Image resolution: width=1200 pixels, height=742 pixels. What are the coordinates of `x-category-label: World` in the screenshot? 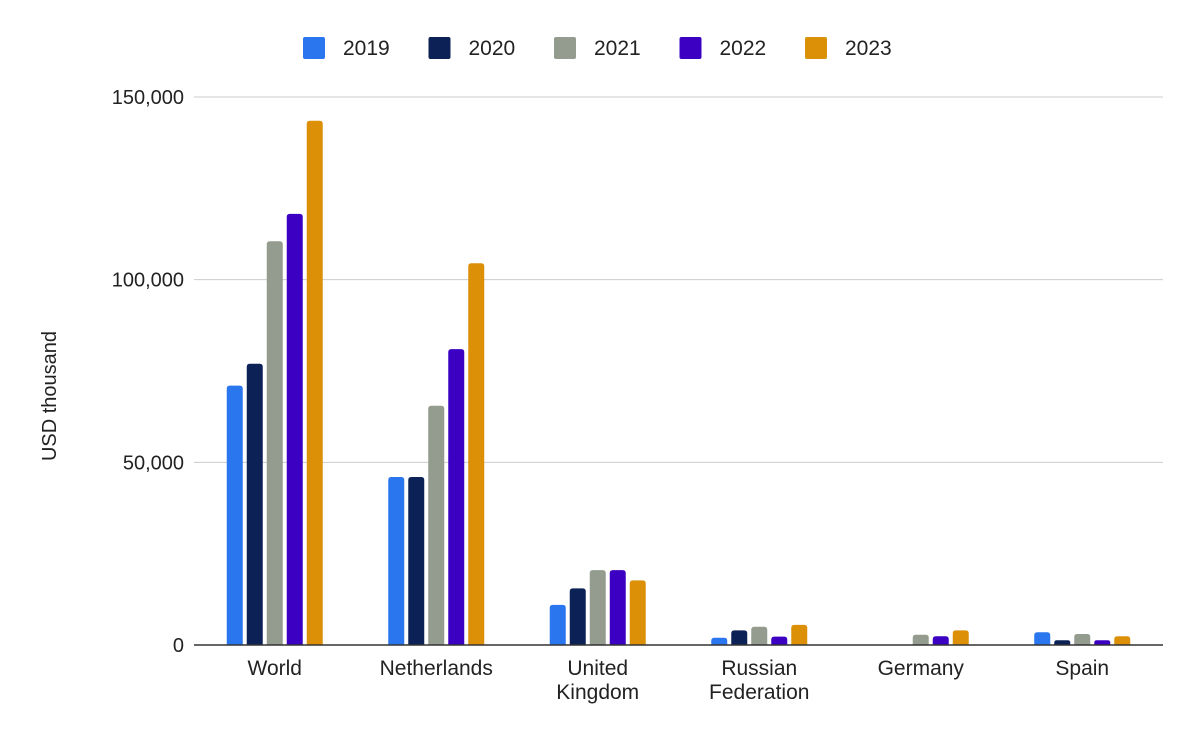 It's located at (275, 668).